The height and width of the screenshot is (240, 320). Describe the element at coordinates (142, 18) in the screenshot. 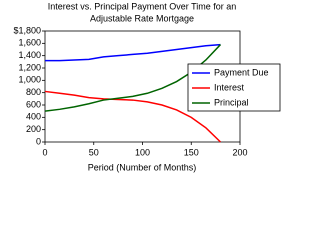

I see `chart-subtitle: Adjustable Rate Mortgage` at that location.